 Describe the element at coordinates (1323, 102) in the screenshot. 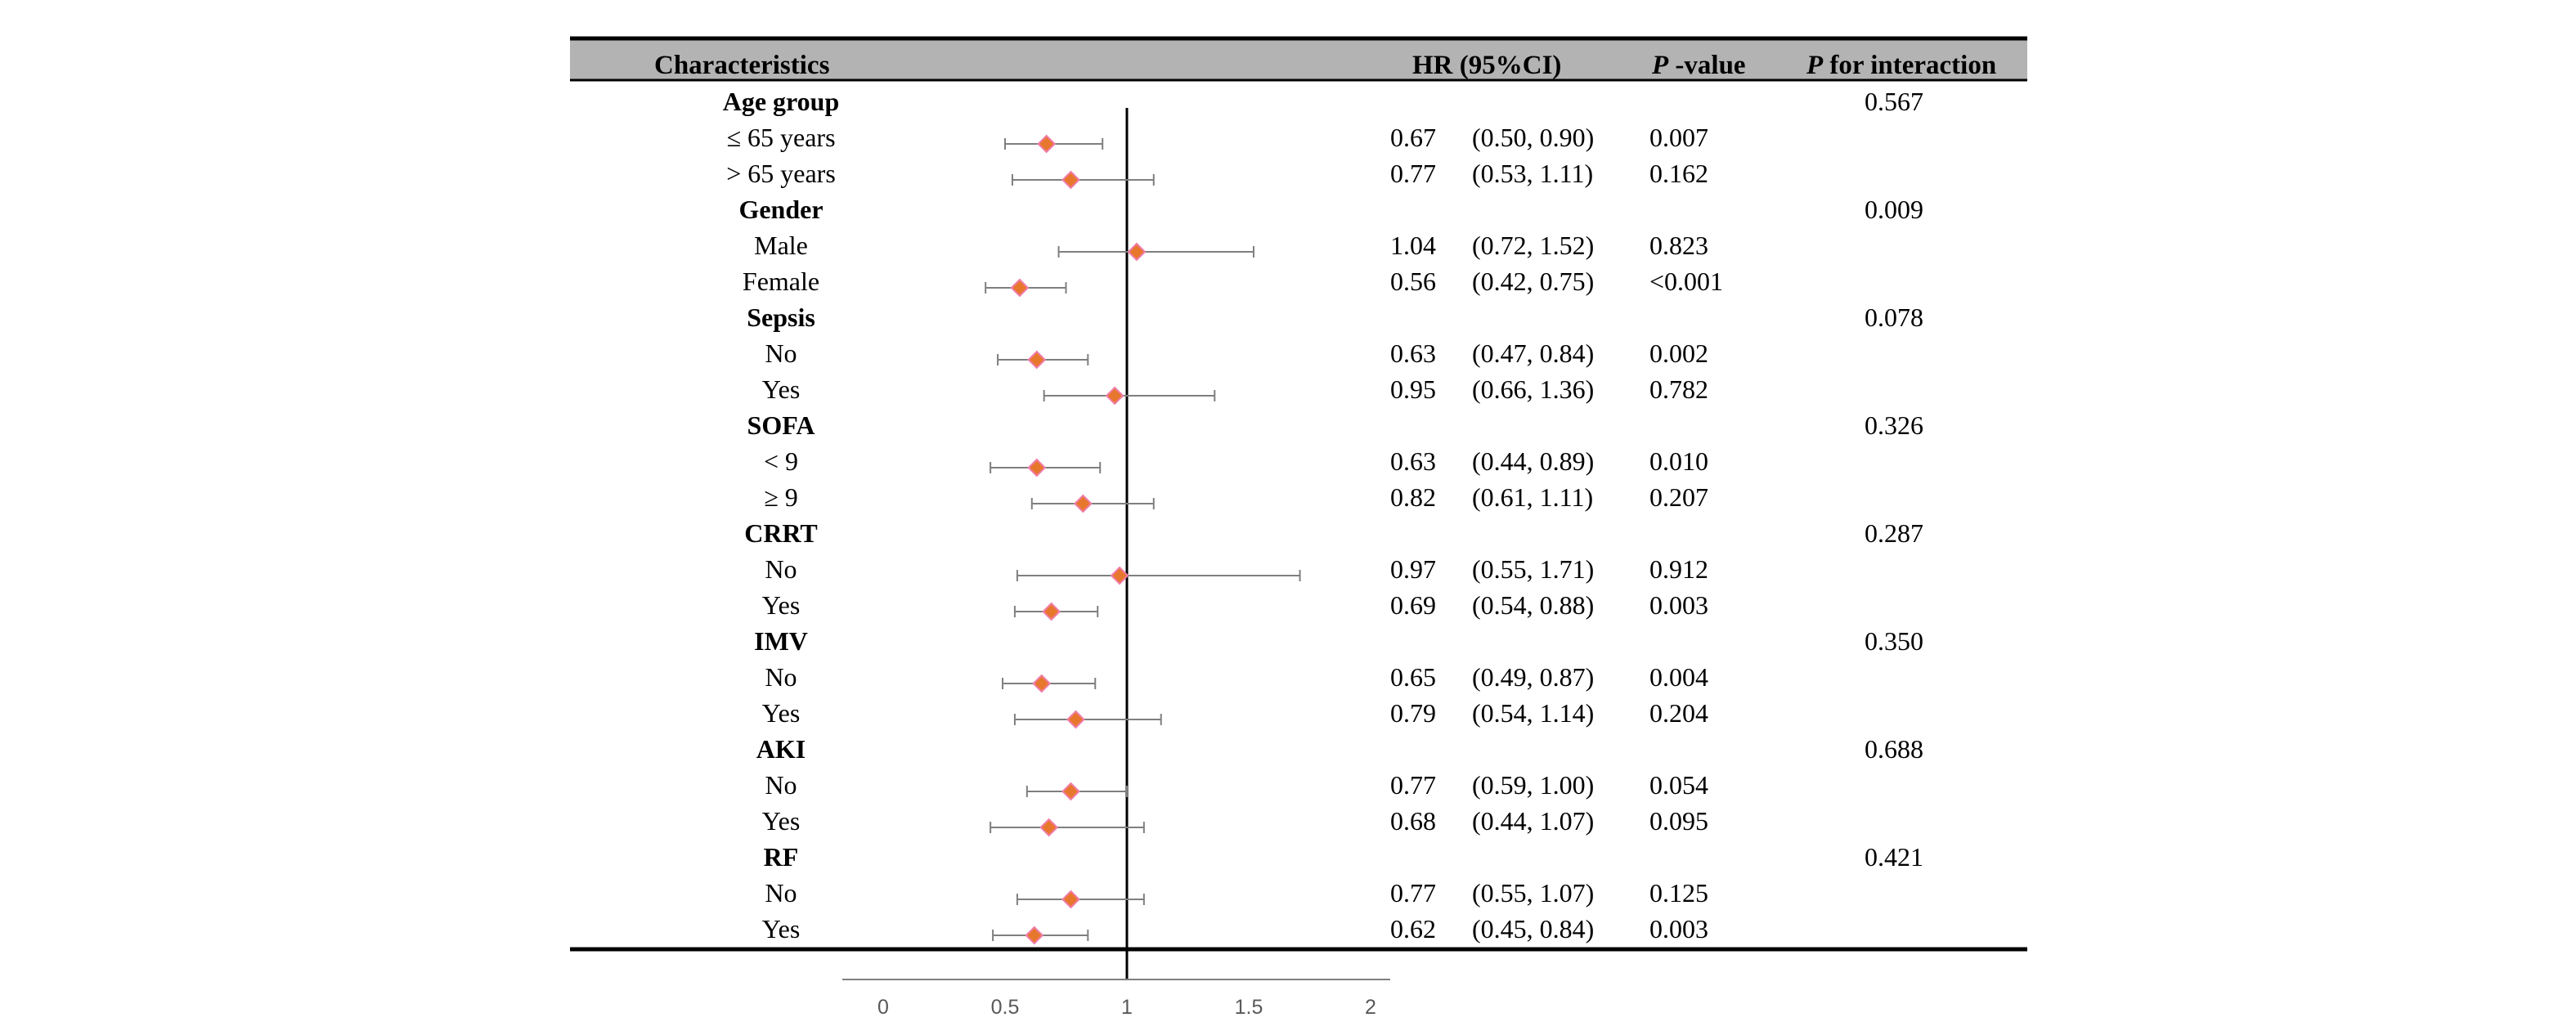

I see `group-row: Age group 0.567` at that location.